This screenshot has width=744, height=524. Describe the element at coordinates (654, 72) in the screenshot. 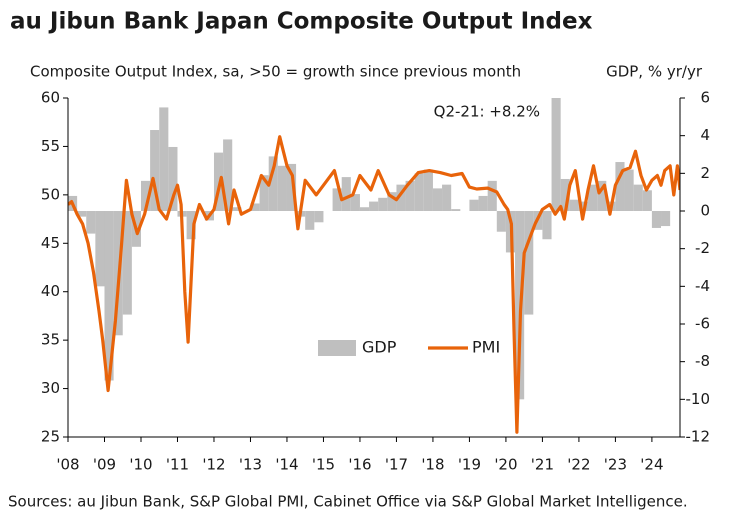

I see `y2-axis-label: GDP, % yr/yr` at that location.